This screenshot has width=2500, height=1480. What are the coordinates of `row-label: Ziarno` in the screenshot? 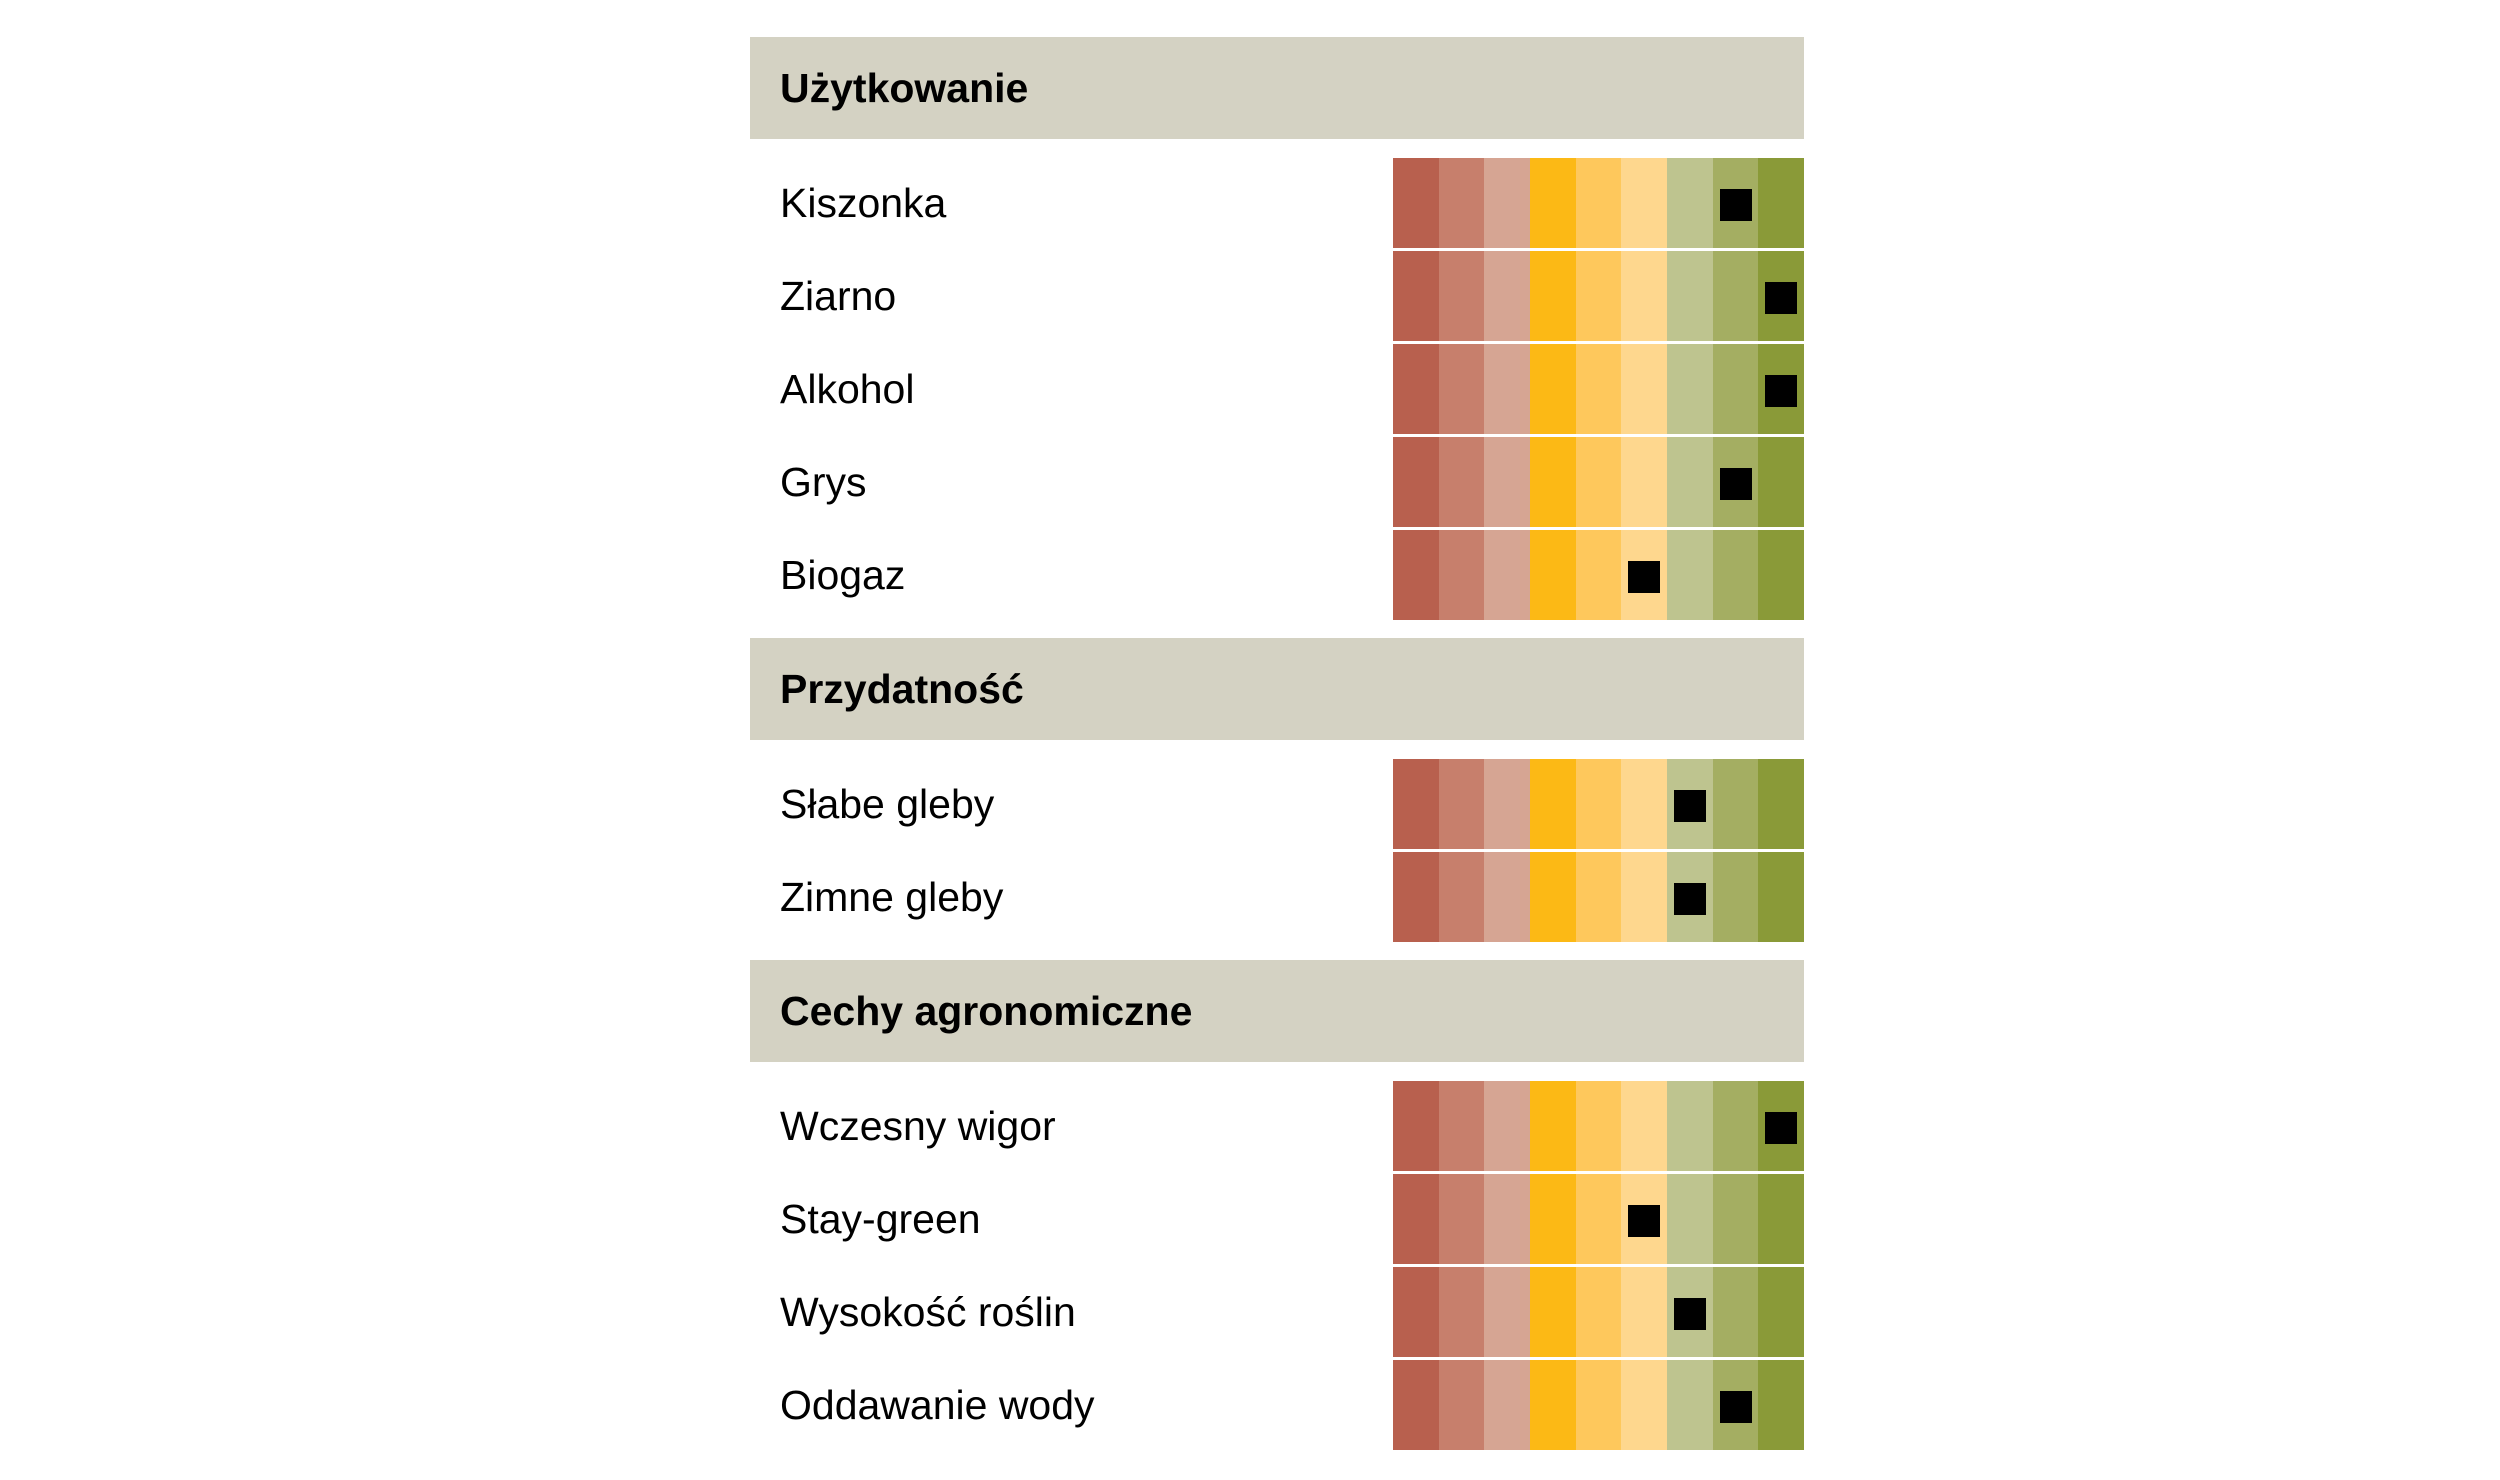 It's located at (838, 295).